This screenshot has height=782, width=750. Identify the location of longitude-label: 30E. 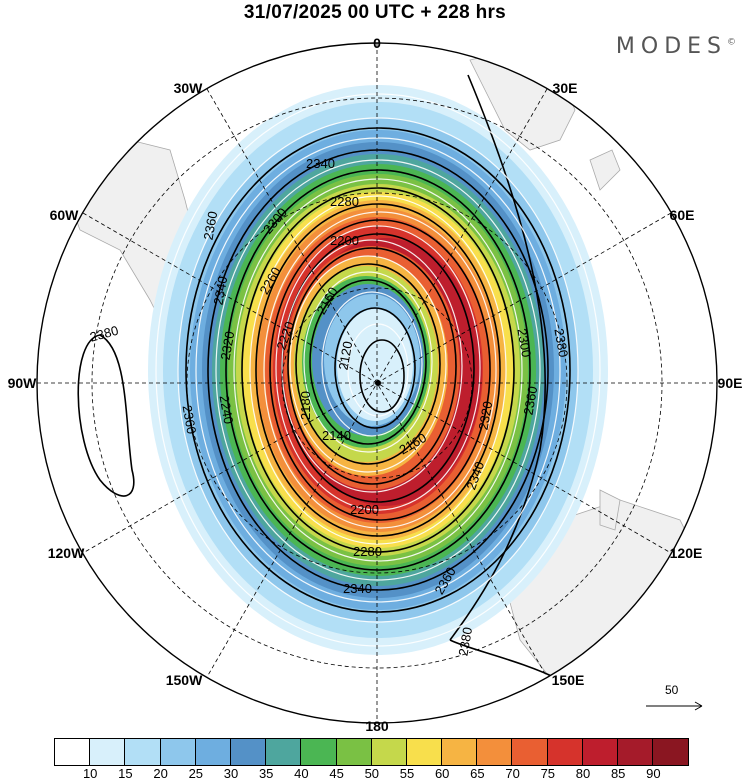
(565, 88).